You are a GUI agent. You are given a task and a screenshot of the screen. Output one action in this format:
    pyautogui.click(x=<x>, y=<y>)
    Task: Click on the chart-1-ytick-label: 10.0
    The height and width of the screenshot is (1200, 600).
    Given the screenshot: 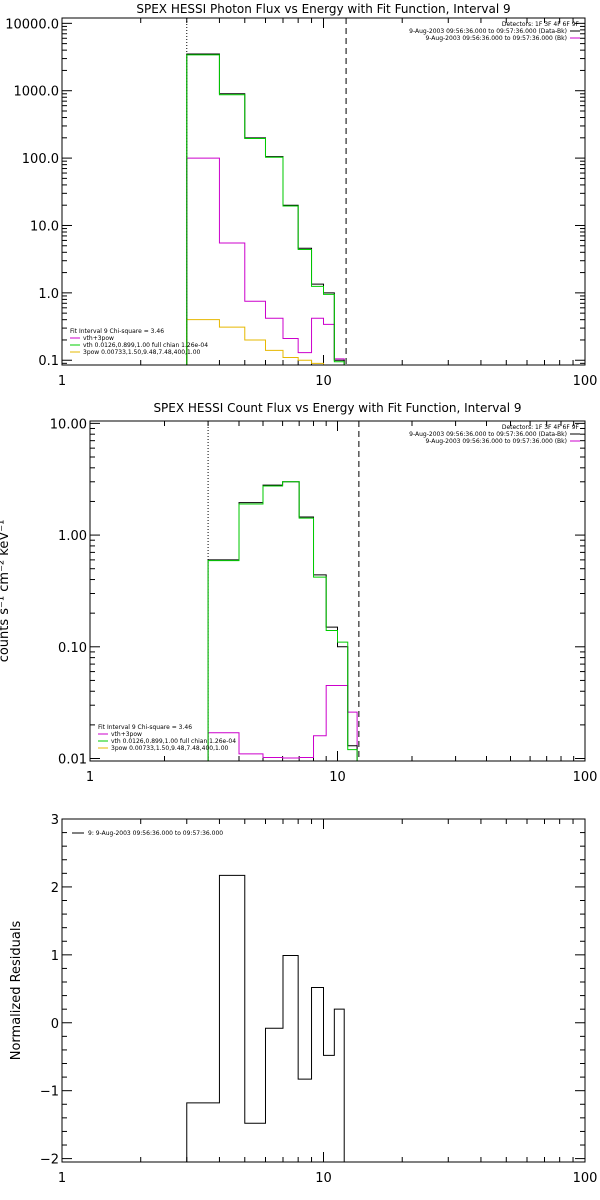 What is the action you would take?
    pyautogui.click(x=44, y=226)
    